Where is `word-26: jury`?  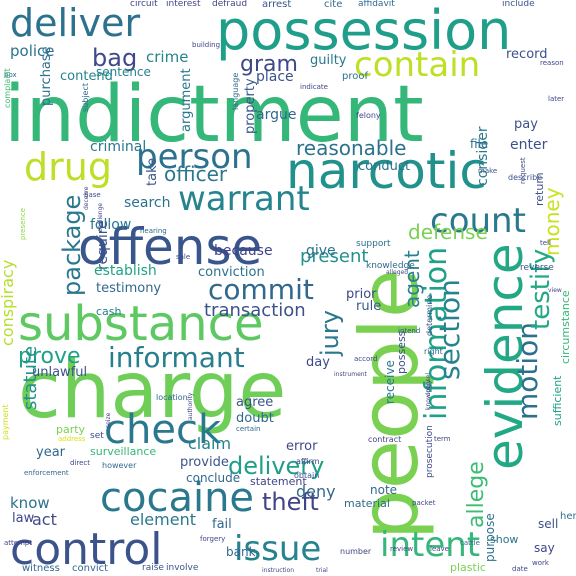 word-26: jury is located at coordinates (330, 333).